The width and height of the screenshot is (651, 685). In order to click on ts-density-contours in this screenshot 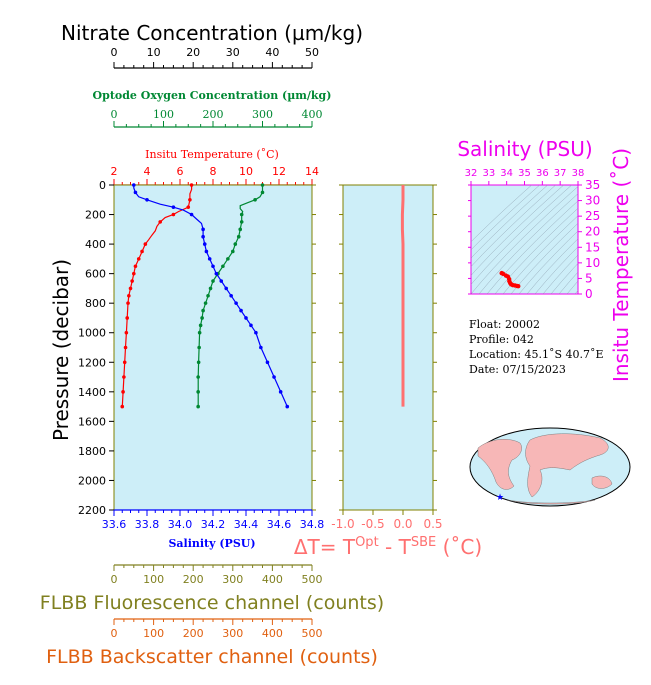, I will do `click(524, 239)`.